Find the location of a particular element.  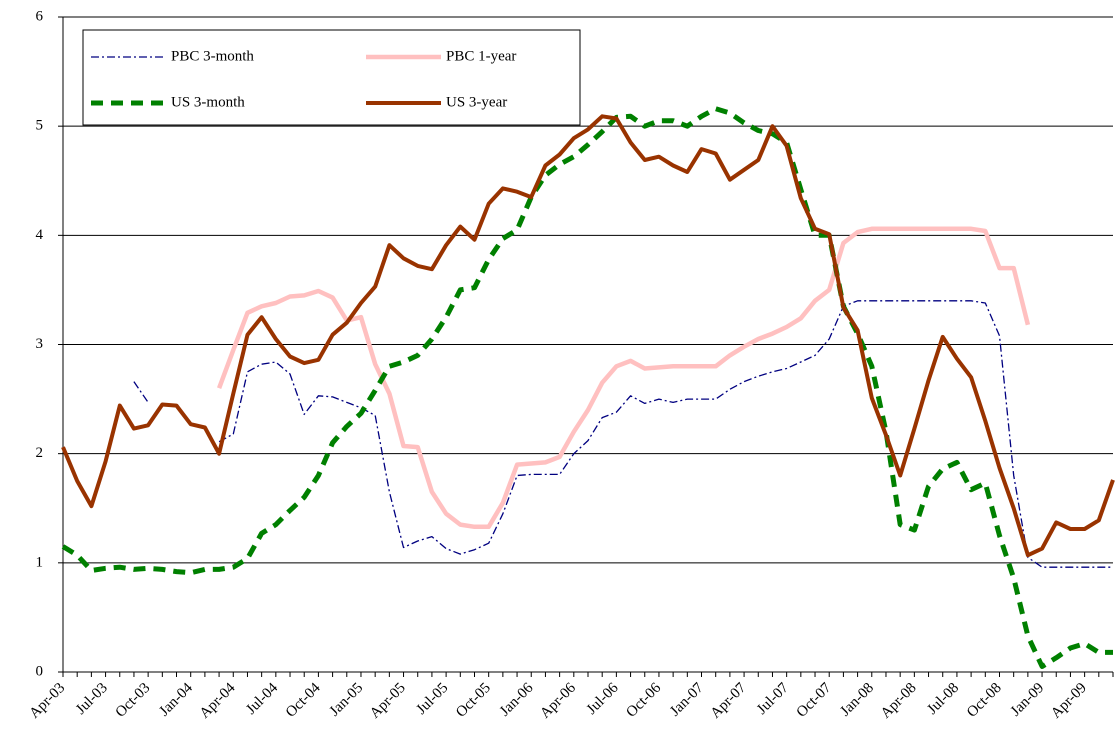

x-tick-label: Oct-07 is located at coordinates (814, 700).